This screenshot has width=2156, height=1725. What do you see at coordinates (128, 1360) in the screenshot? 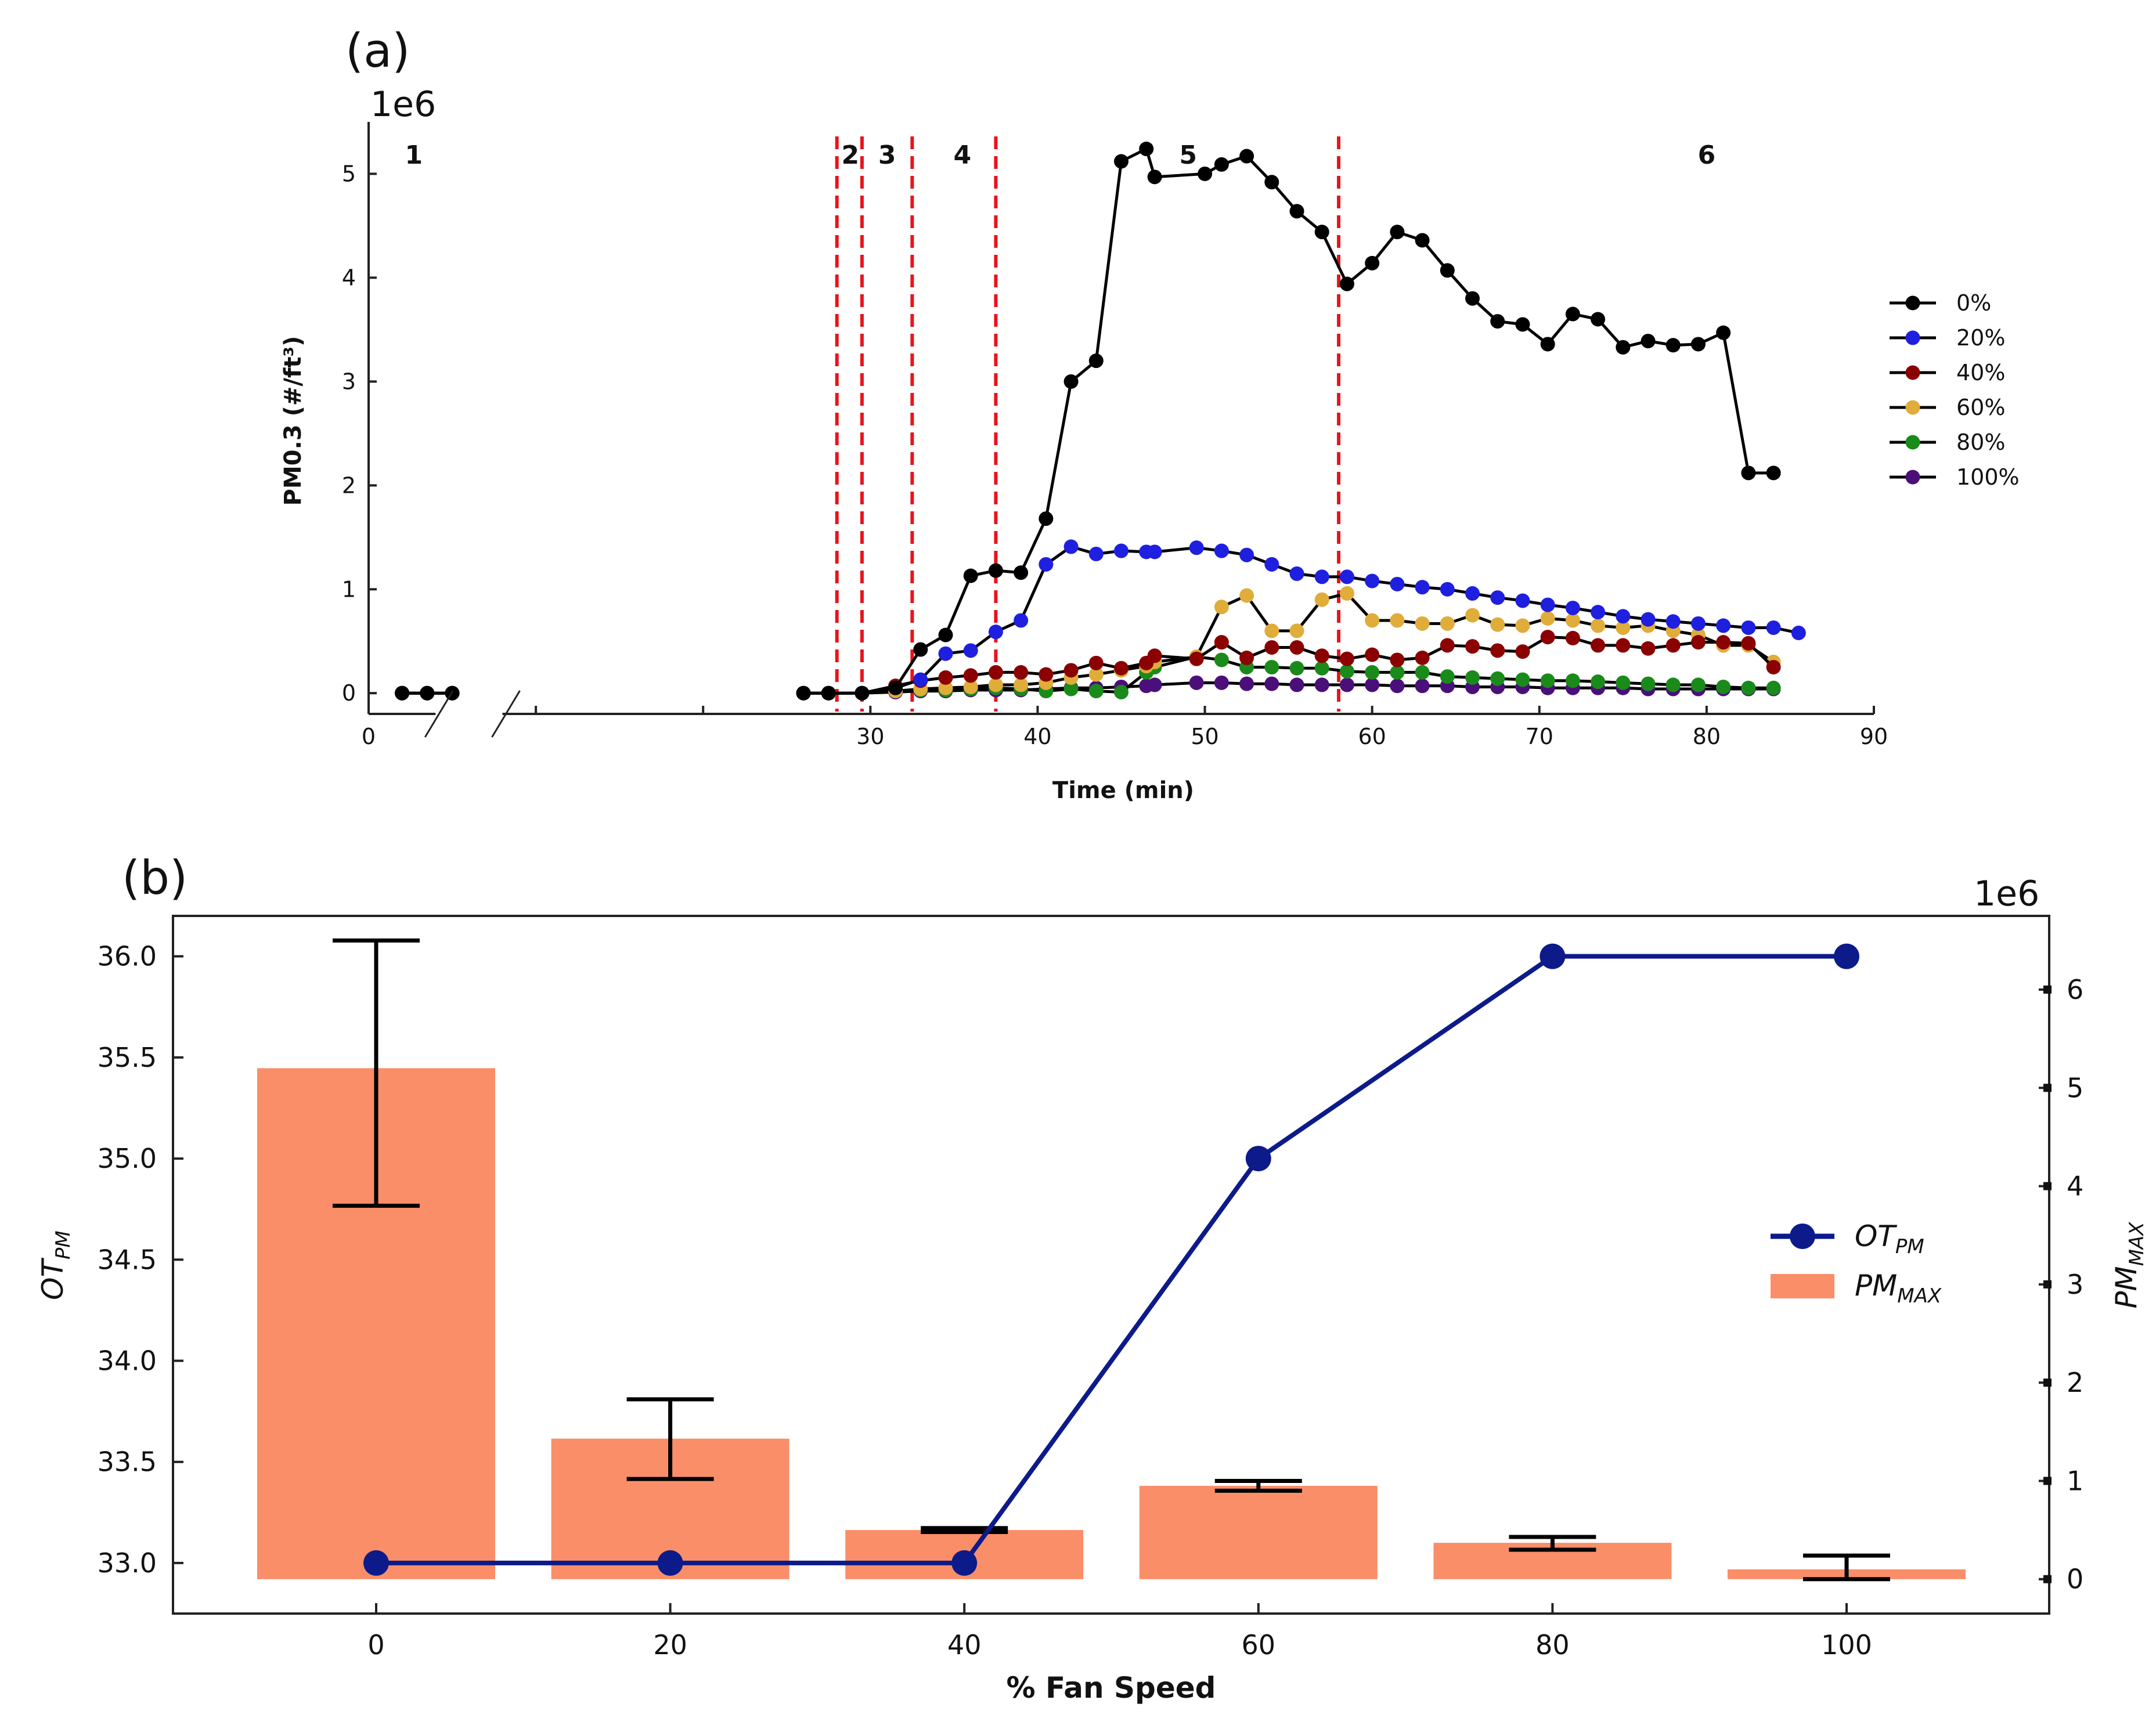
I see `left-tick-label: 34.0` at bounding box center [128, 1360].